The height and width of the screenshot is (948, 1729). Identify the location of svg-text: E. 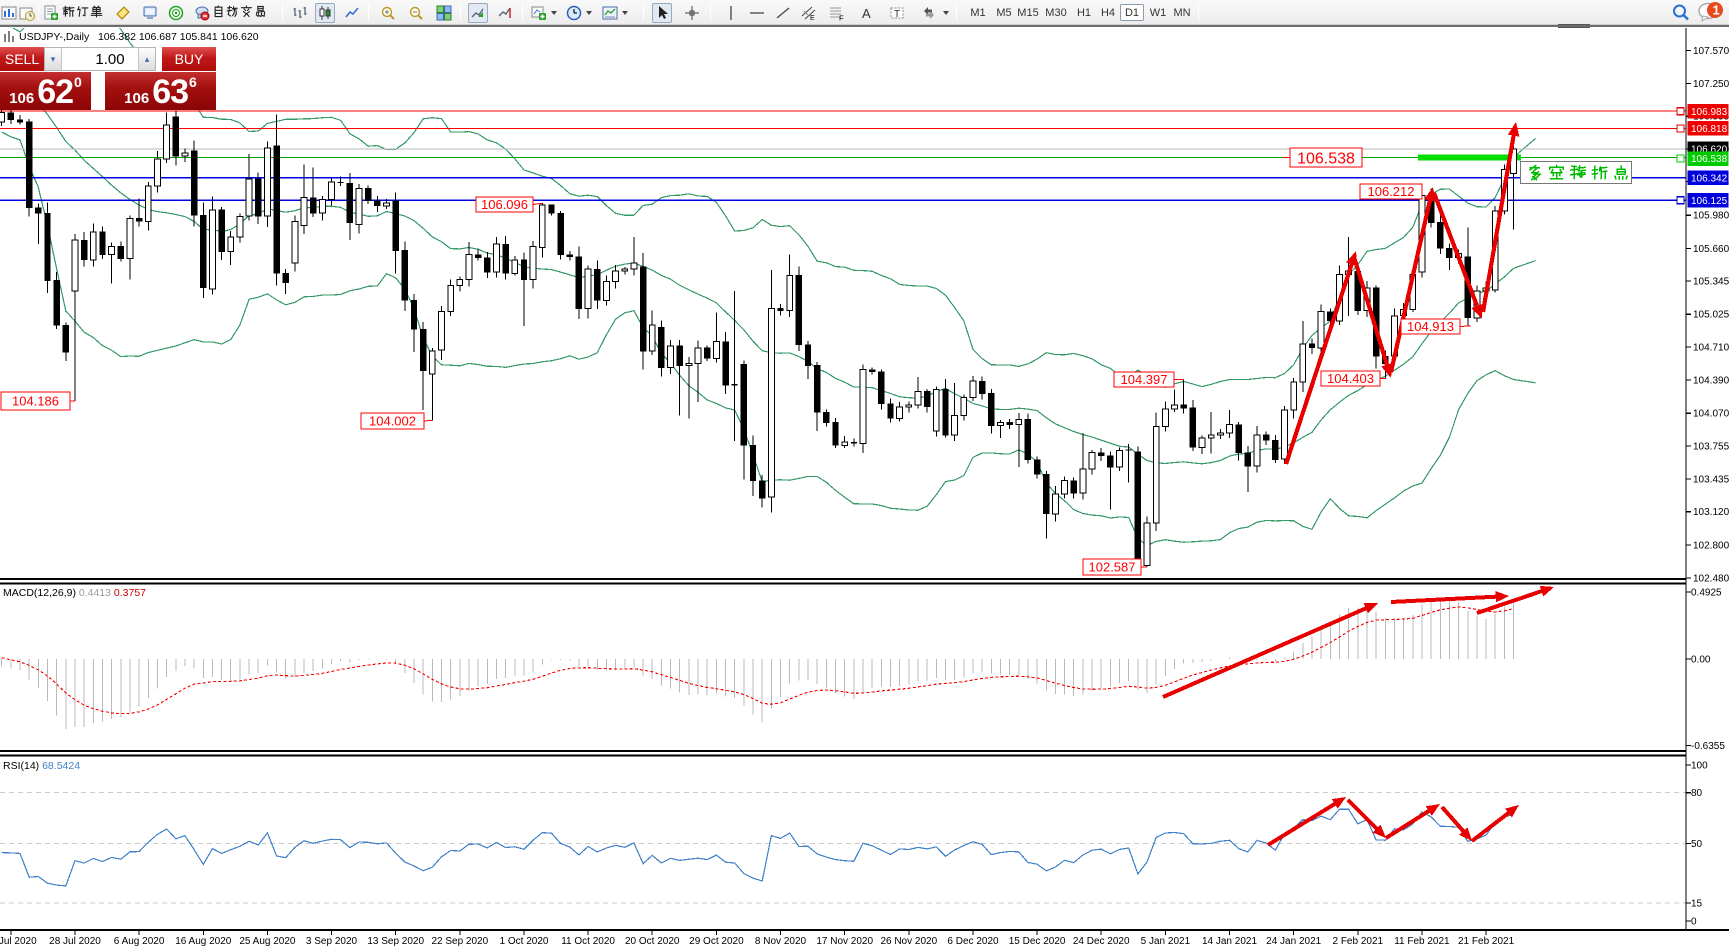
(812, 18).